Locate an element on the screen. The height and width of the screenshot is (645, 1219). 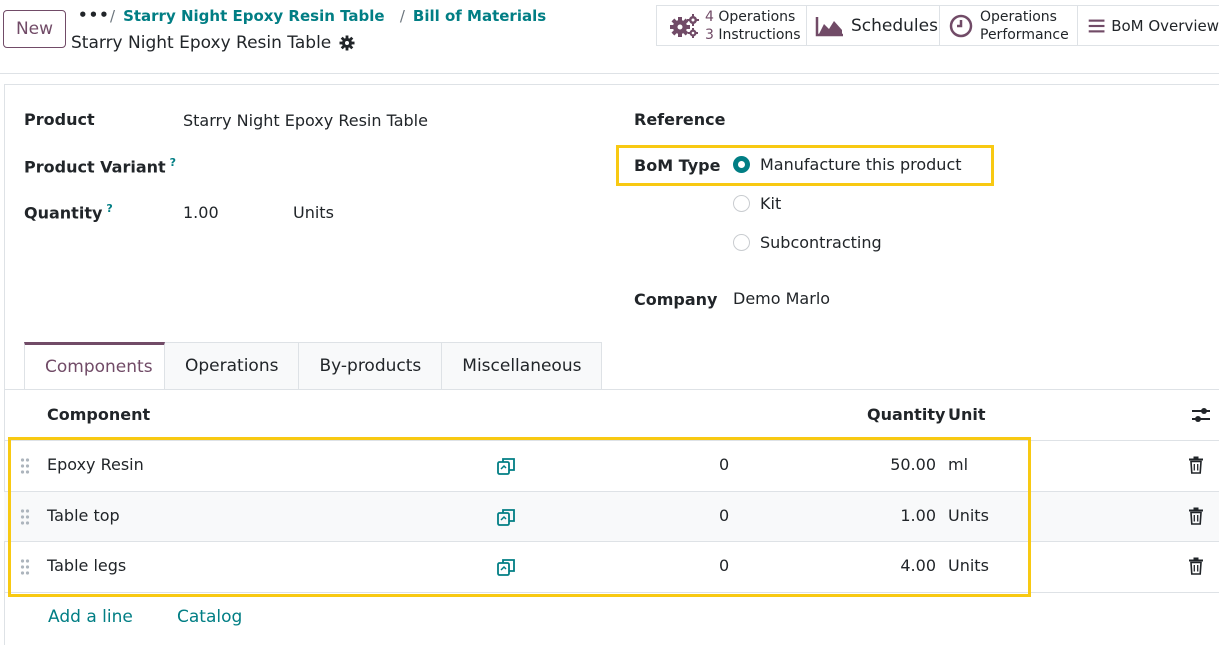
component-quantity: 4.00 is located at coordinates (918, 565).